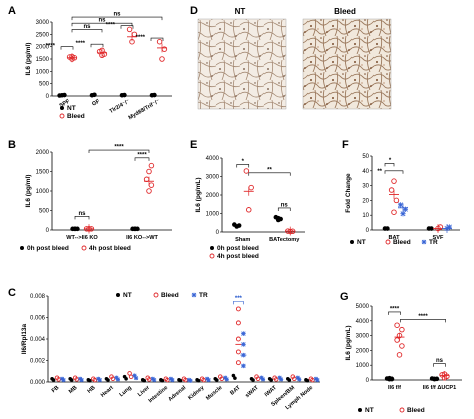  What do you see at coordinates (212, 248) in the screenshot?
I see `panel-e-legend-marker` at bounding box center [212, 248].